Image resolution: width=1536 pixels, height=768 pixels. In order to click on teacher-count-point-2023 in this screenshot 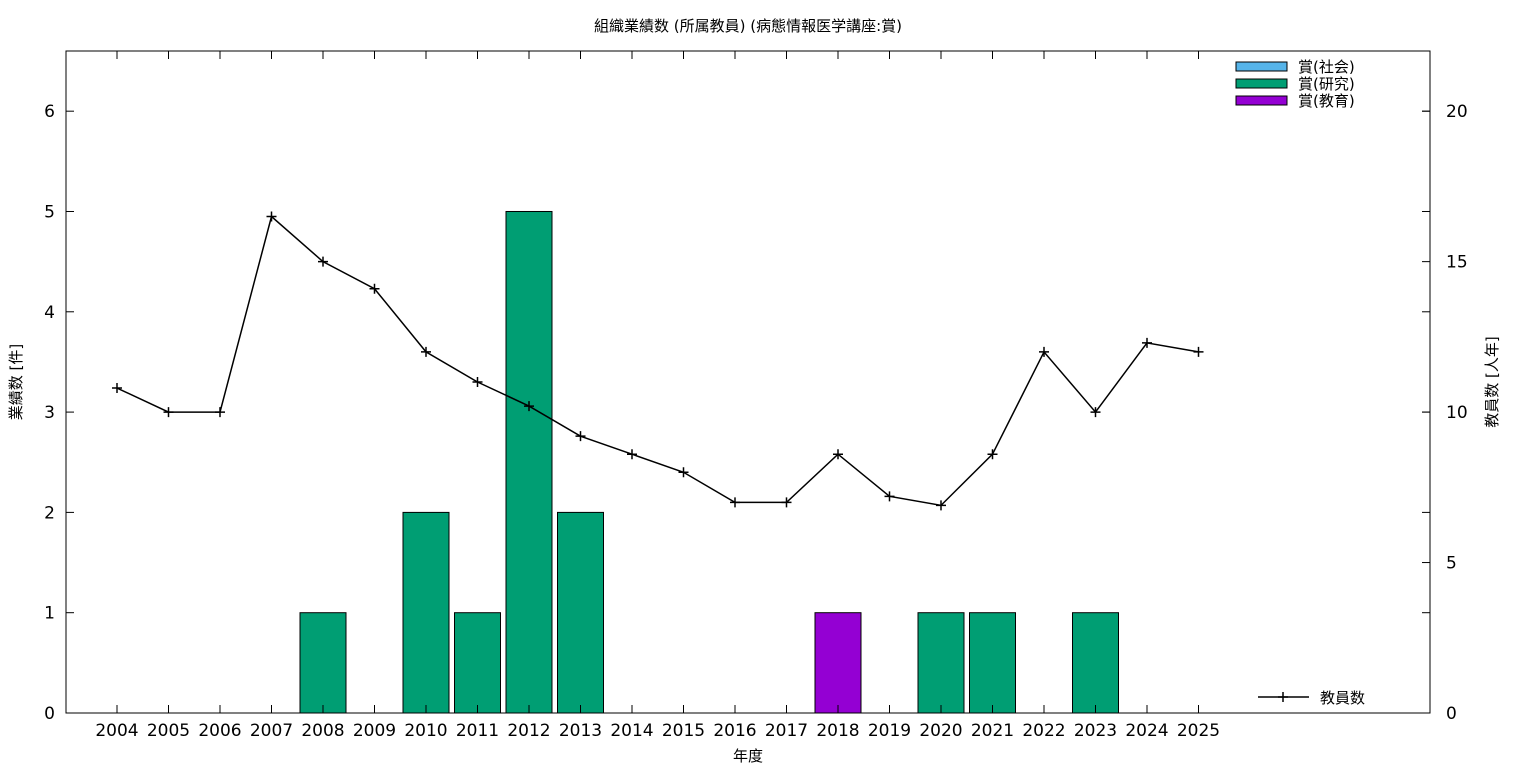, I will do `click(1095, 412)`.